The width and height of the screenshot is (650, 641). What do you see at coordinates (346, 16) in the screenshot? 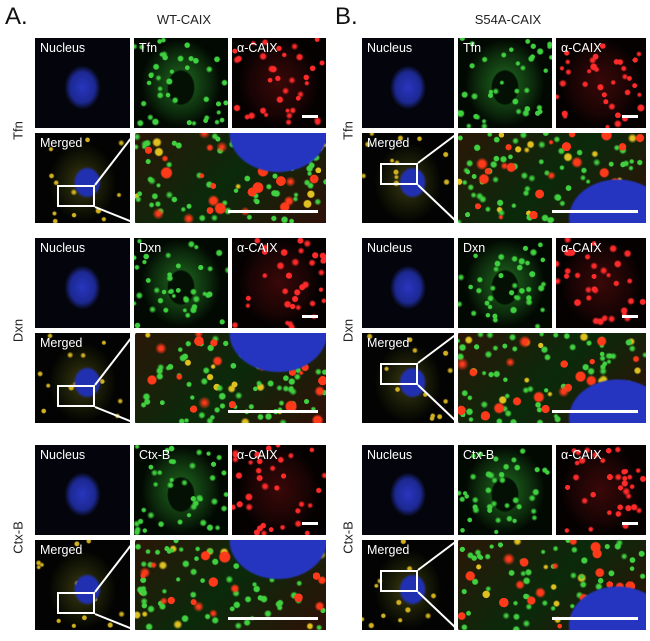
I see `panel-letter: B.` at bounding box center [346, 16].